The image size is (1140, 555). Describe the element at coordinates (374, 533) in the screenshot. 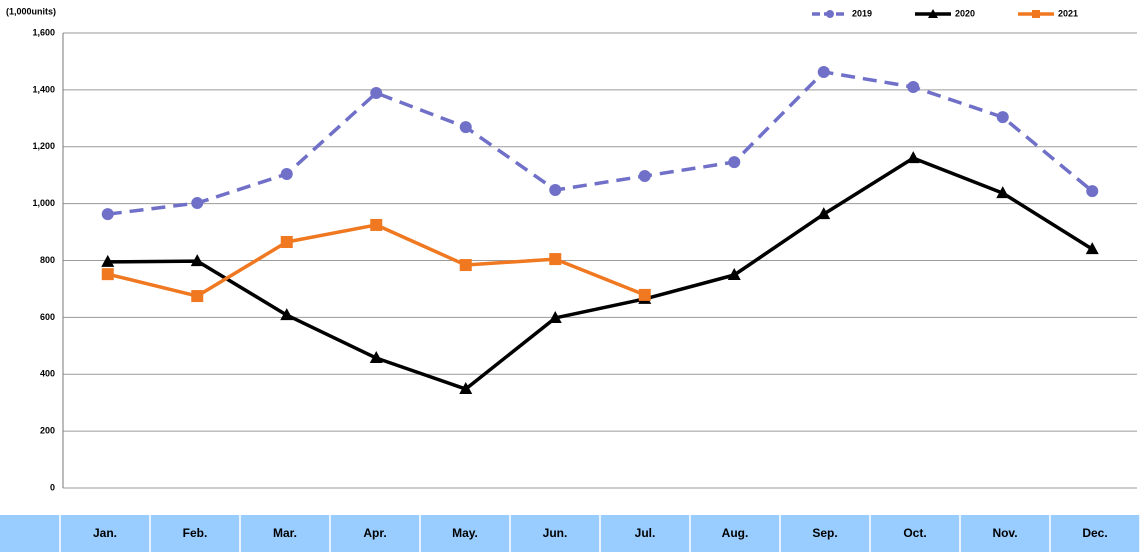

I see `x-tick-label: Apr.` at that location.